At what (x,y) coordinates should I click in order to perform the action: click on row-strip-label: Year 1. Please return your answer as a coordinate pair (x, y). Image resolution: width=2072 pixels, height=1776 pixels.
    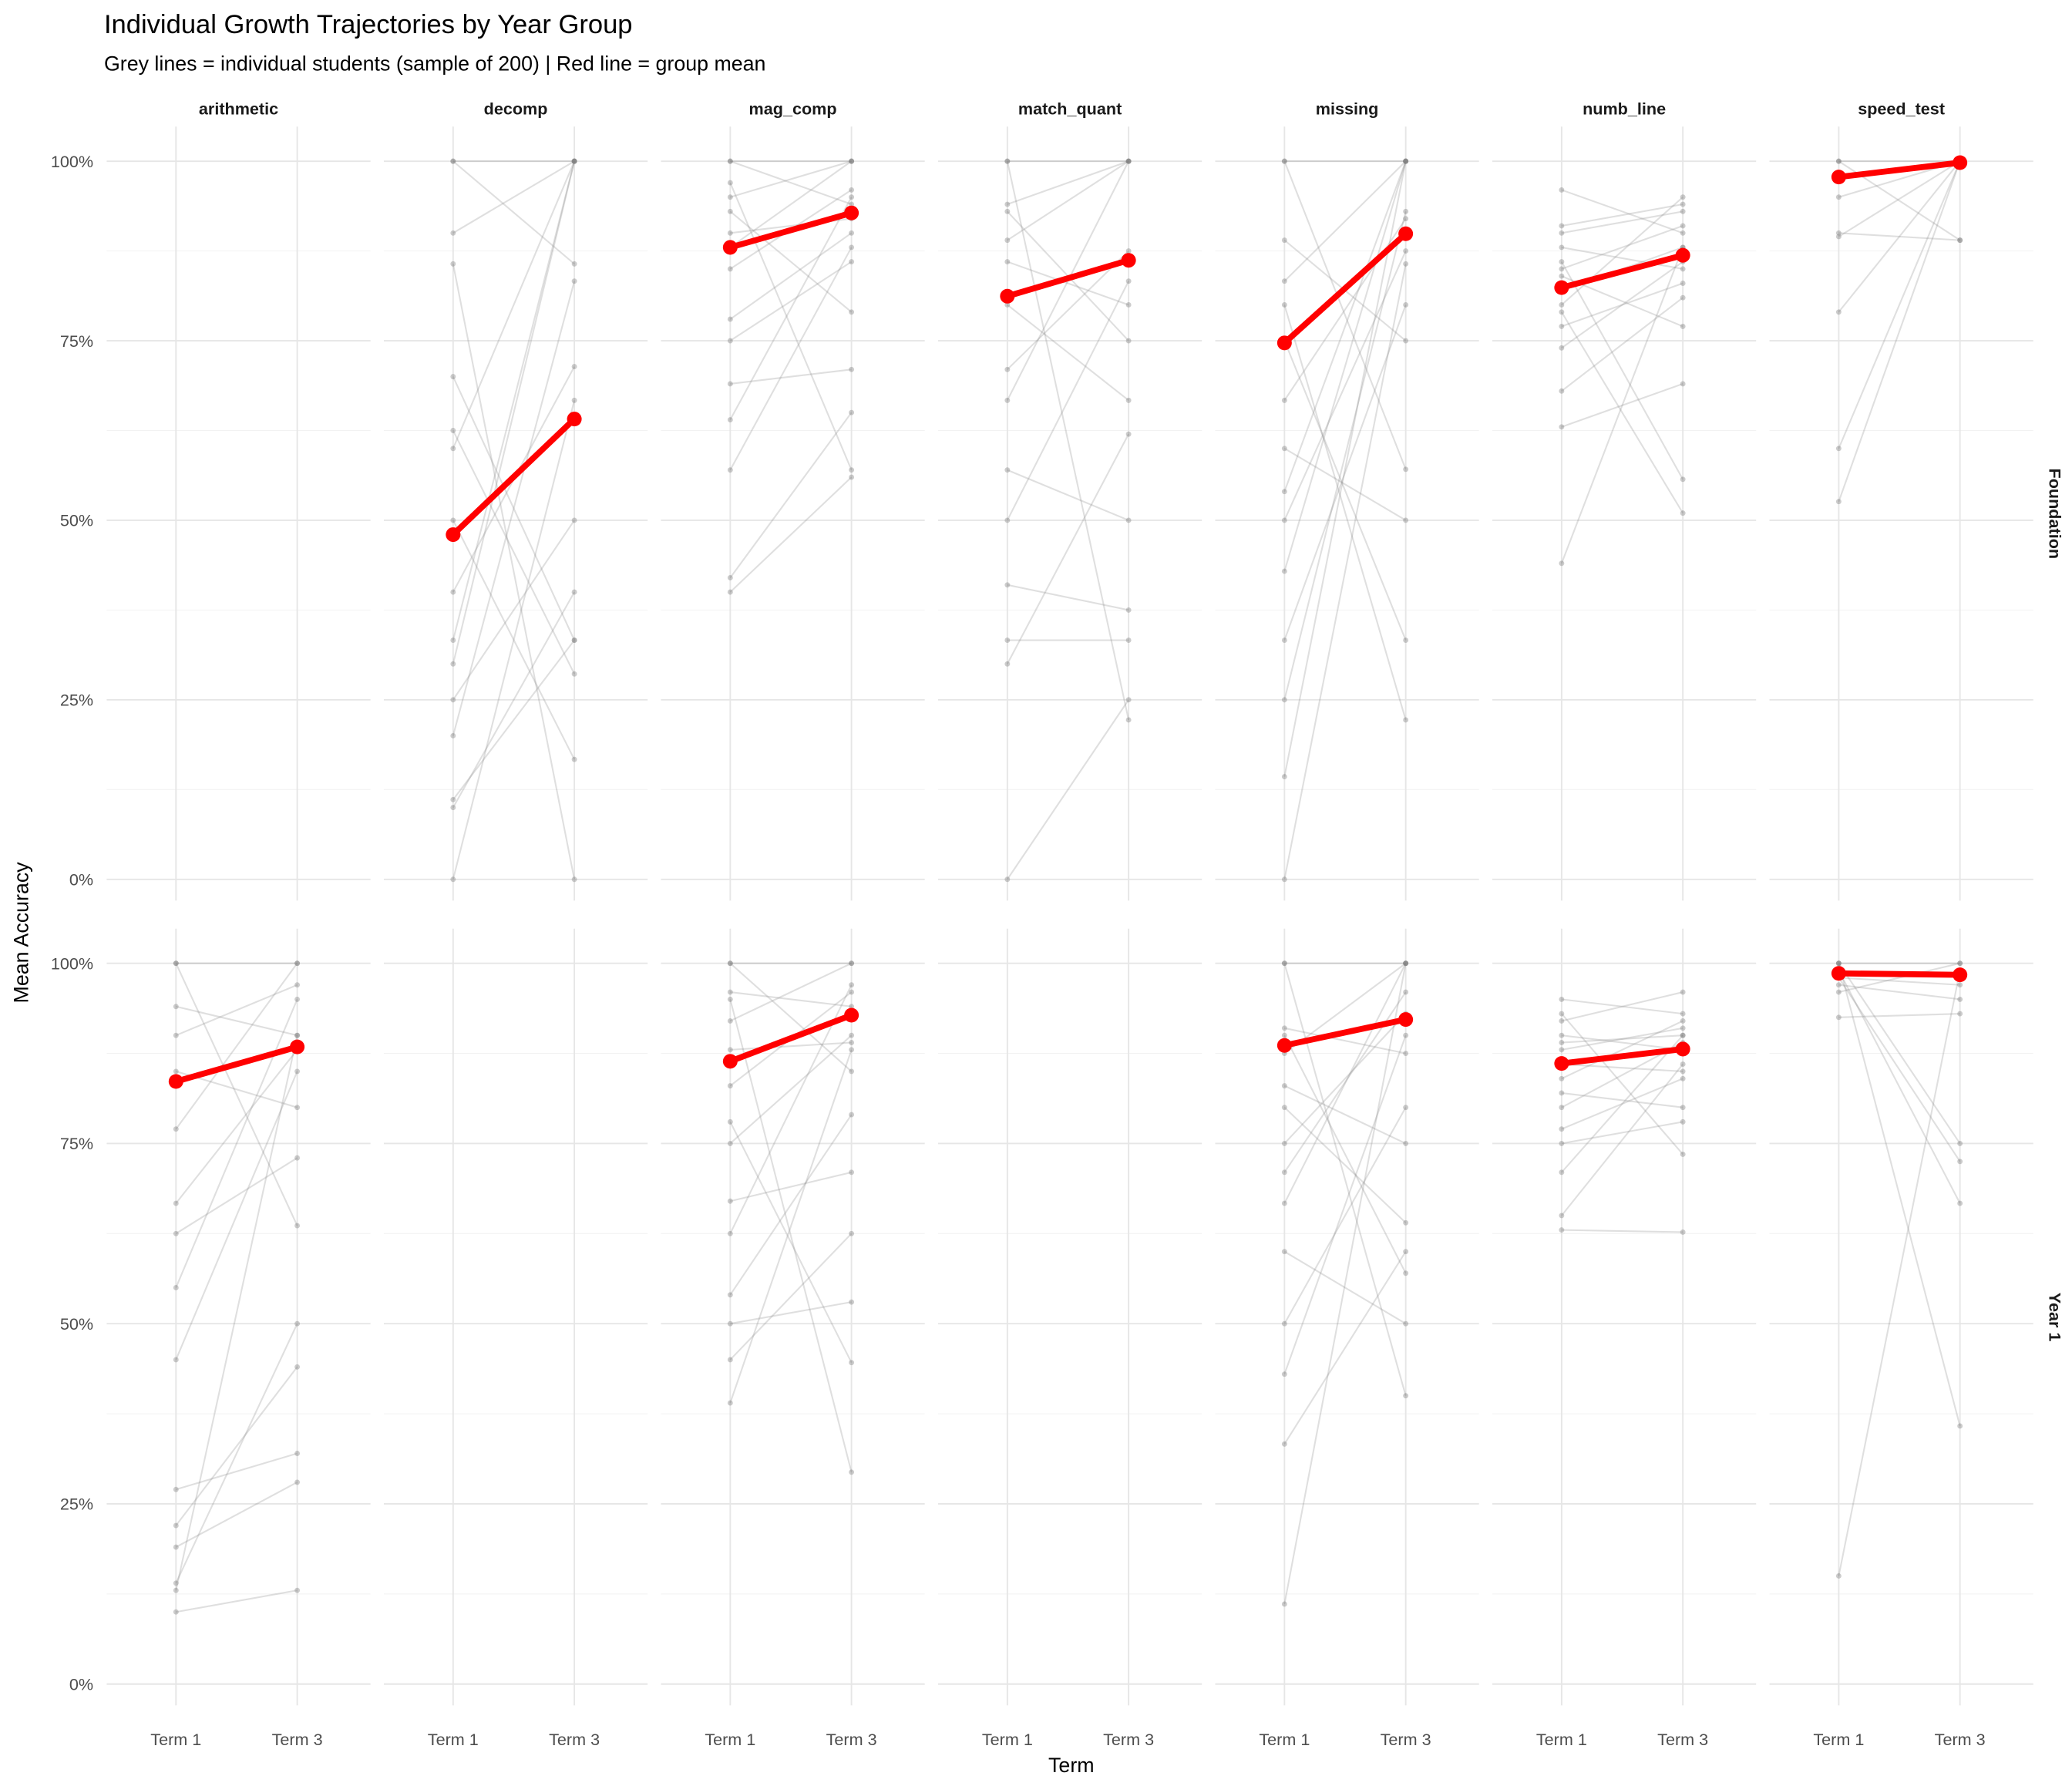
    Looking at the image, I should click on (2055, 1318).